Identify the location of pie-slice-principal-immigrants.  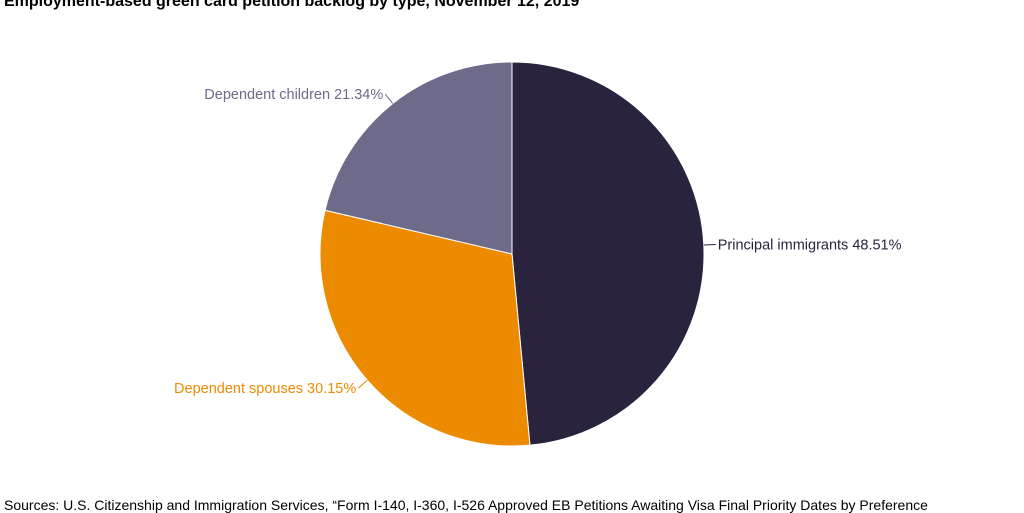
(608, 253).